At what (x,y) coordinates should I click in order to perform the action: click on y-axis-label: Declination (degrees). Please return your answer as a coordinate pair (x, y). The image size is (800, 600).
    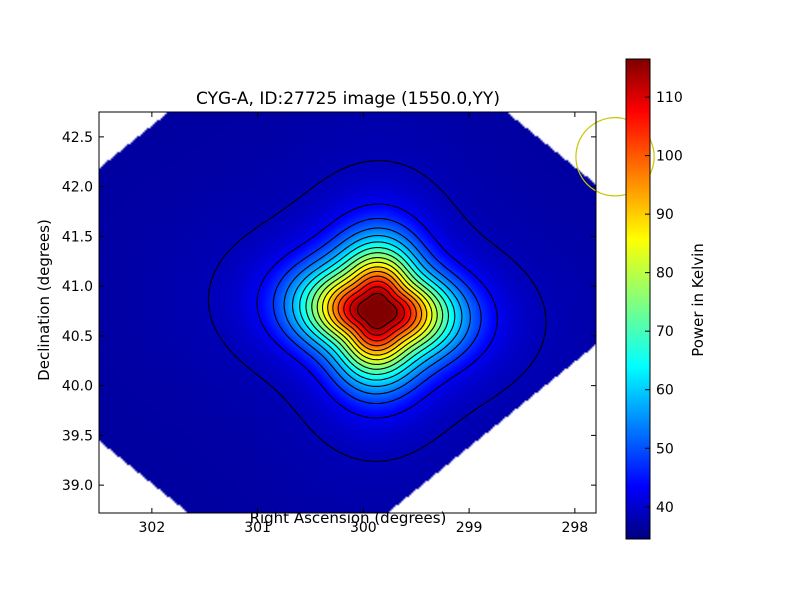
    Looking at the image, I should click on (44, 300).